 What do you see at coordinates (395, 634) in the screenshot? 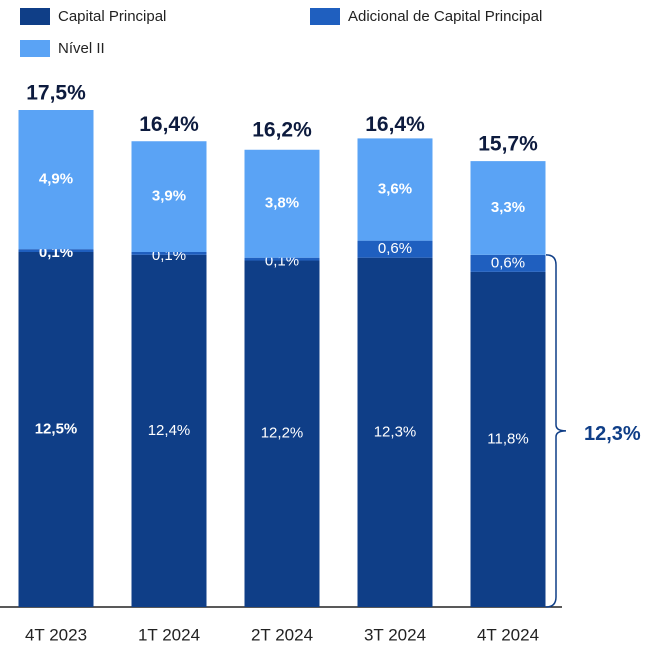
I see `x-tick-label: 3T 2024` at bounding box center [395, 634].